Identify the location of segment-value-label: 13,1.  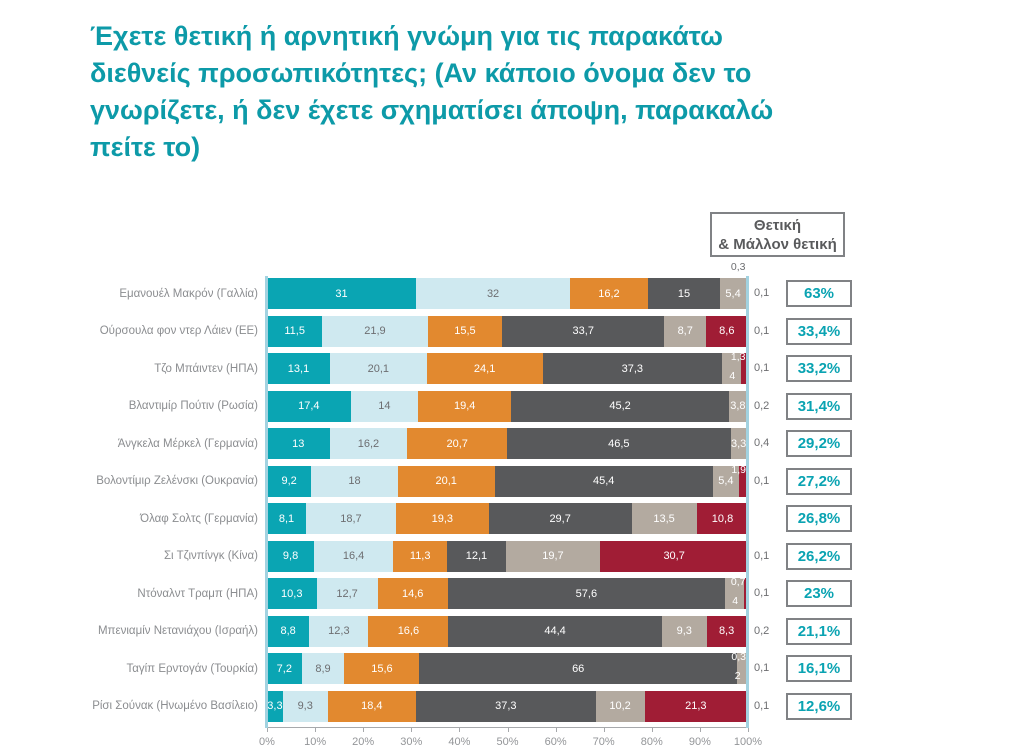
(298, 368).